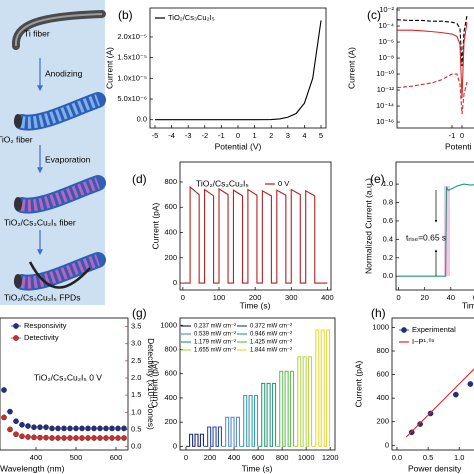  I want to click on y-tick-label: 1.0, so click(388, 183).